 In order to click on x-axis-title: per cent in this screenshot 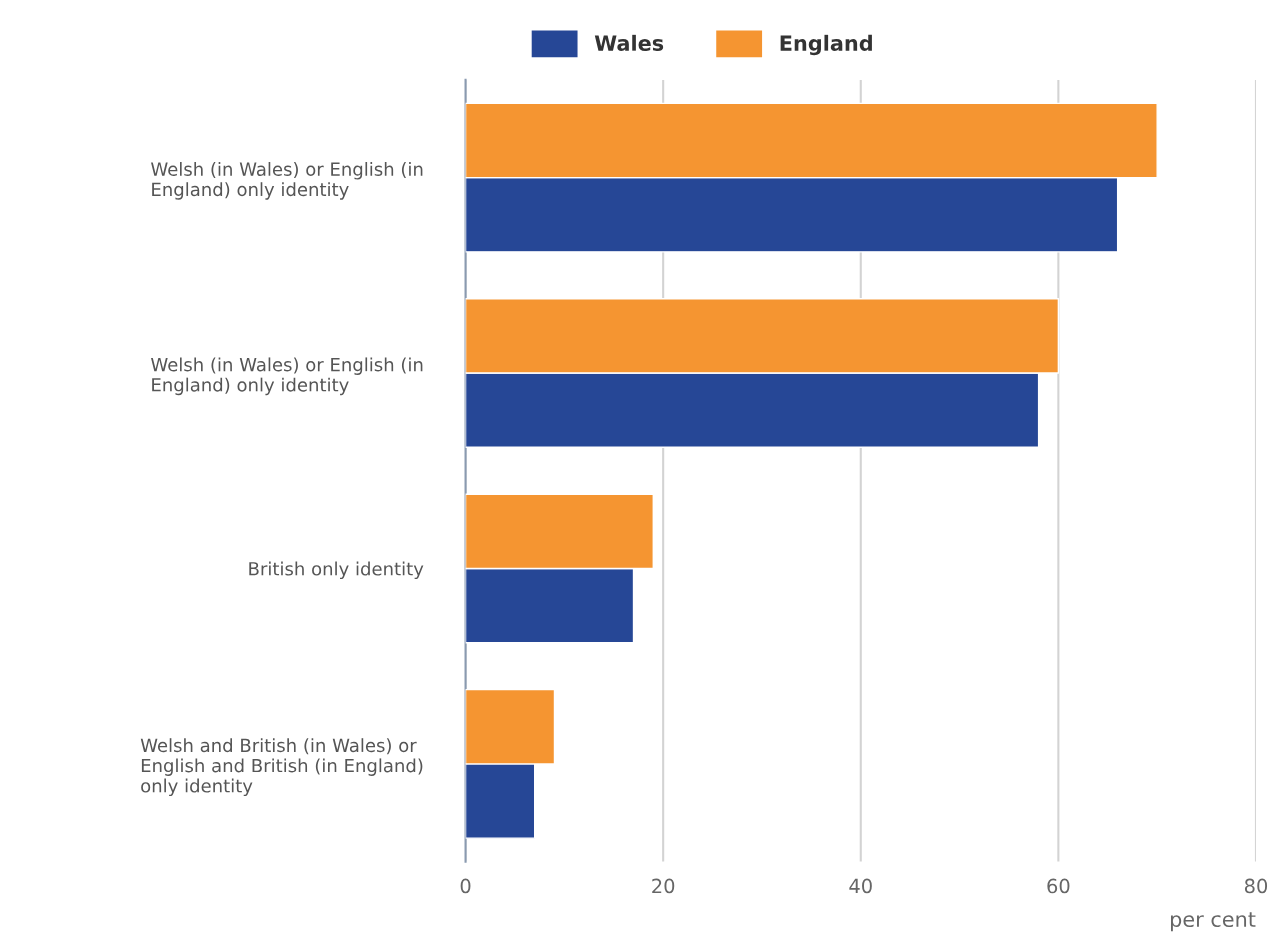, I will do `click(1213, 922)`.